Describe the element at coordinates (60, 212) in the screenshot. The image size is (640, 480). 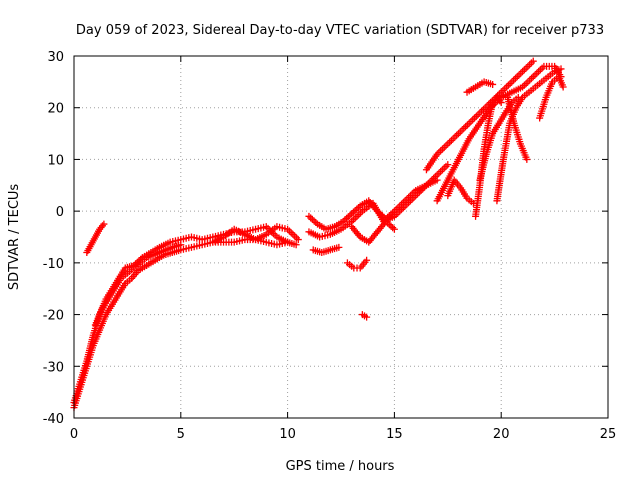
I see `y-tick-label: 0` at that location.